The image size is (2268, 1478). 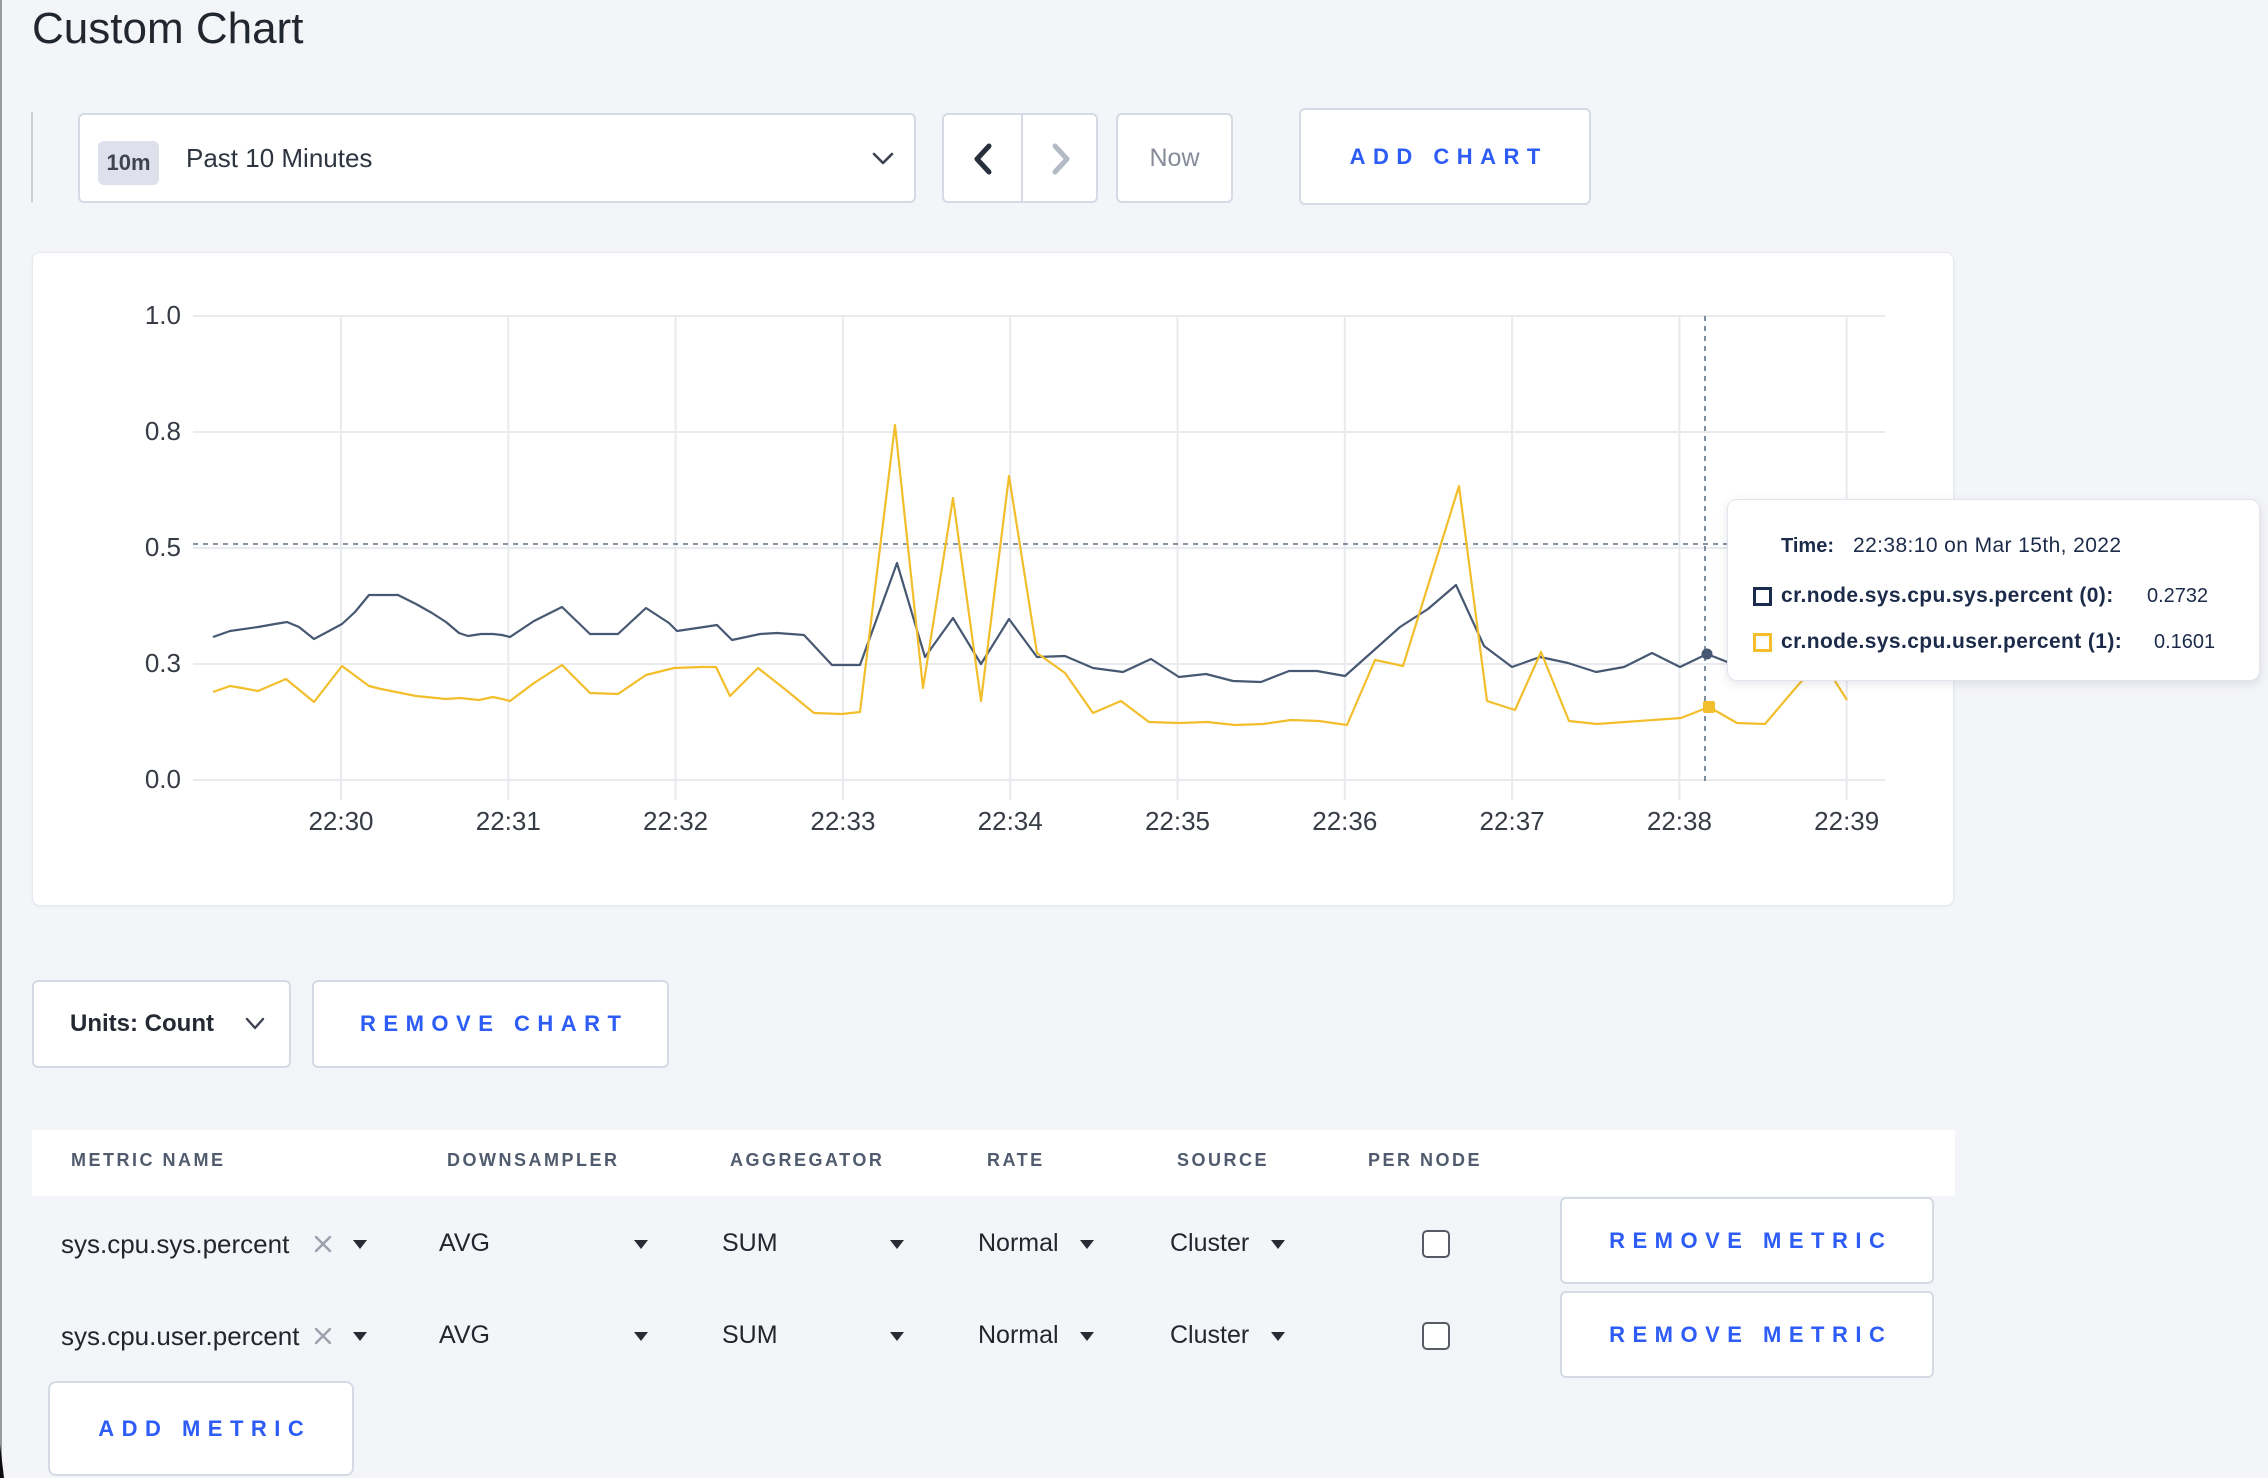 What do you see at coordinates (163, 431) in the screenshot?
I see `svg-text: 0.8` at bounding box center [163, 431].